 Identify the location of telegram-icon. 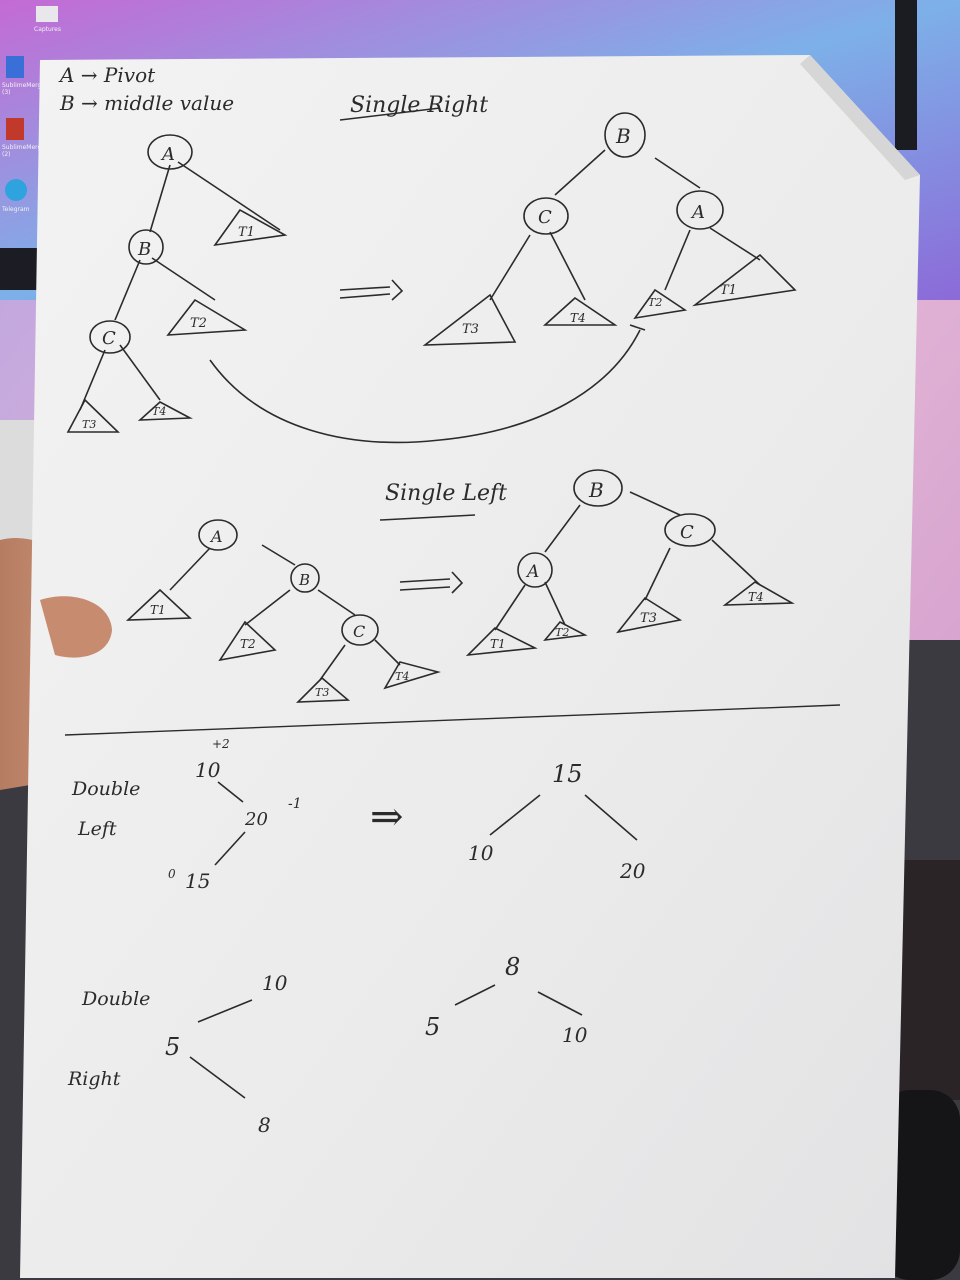
(16, 190).